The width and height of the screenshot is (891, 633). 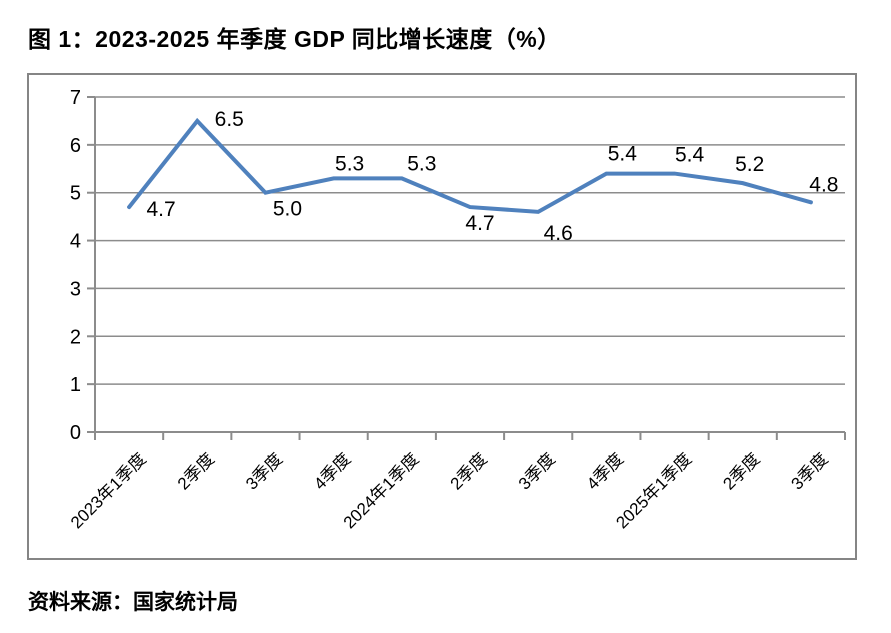 I want to click on y-axis-label: 1, so click(x=75, y=385).